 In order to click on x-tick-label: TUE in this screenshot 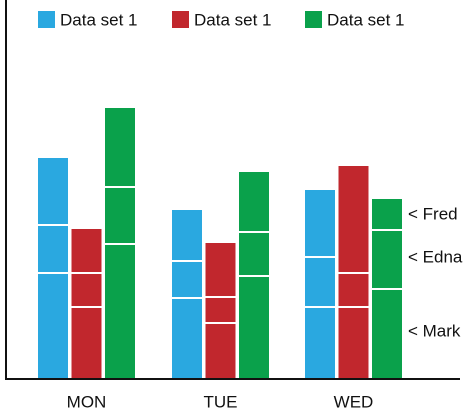, I will do `click(221, 401)`.